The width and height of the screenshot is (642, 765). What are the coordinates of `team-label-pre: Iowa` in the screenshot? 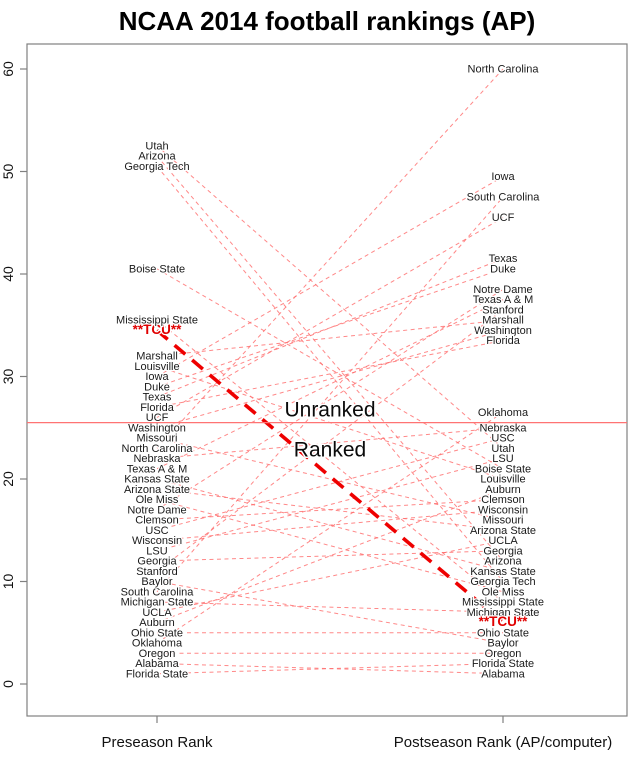 It's located at (157, 377).